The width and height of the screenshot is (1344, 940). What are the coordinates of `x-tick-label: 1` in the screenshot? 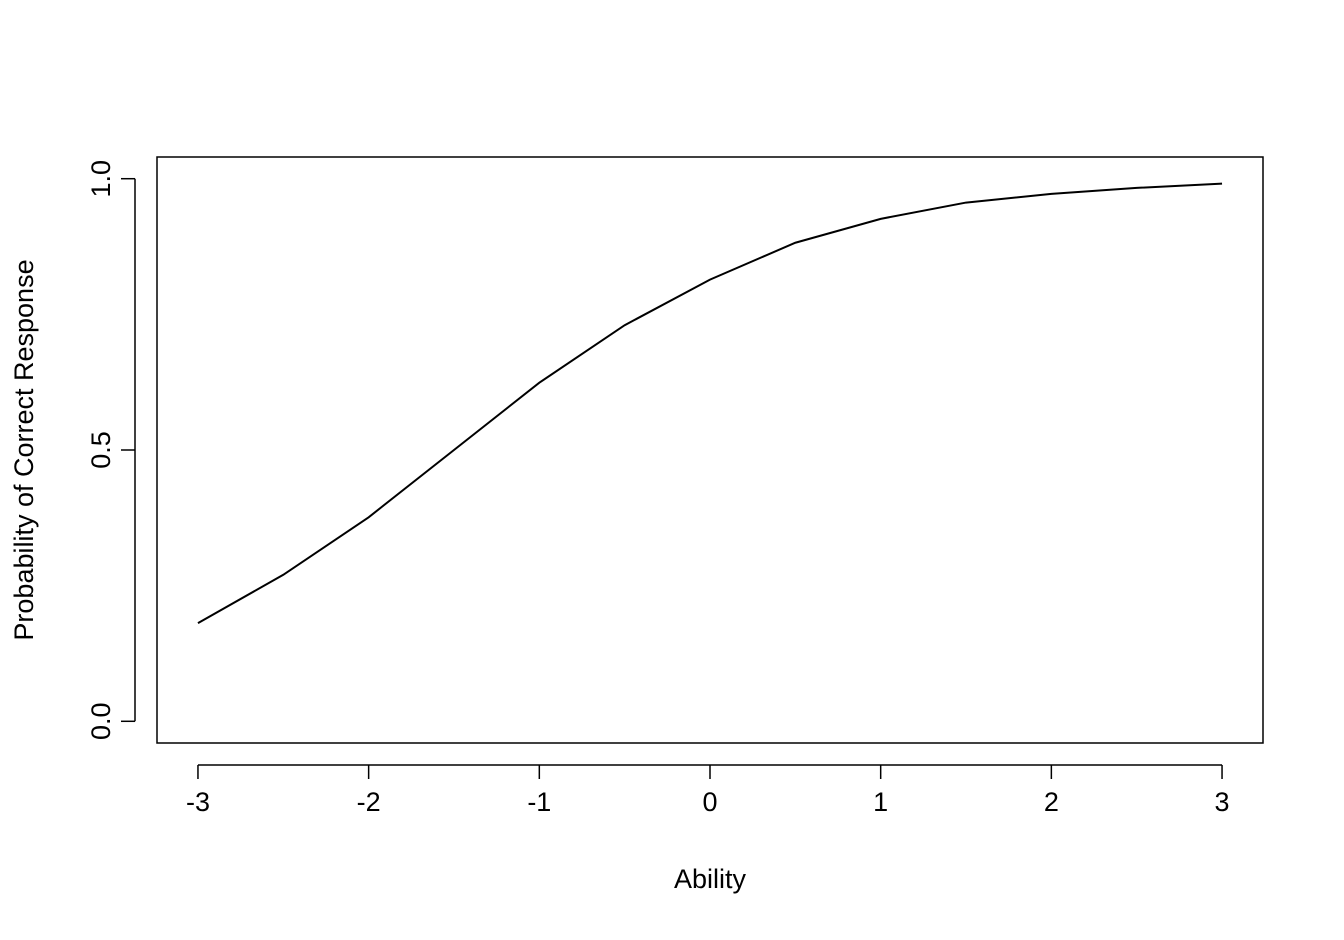 It's located at (880, 802).